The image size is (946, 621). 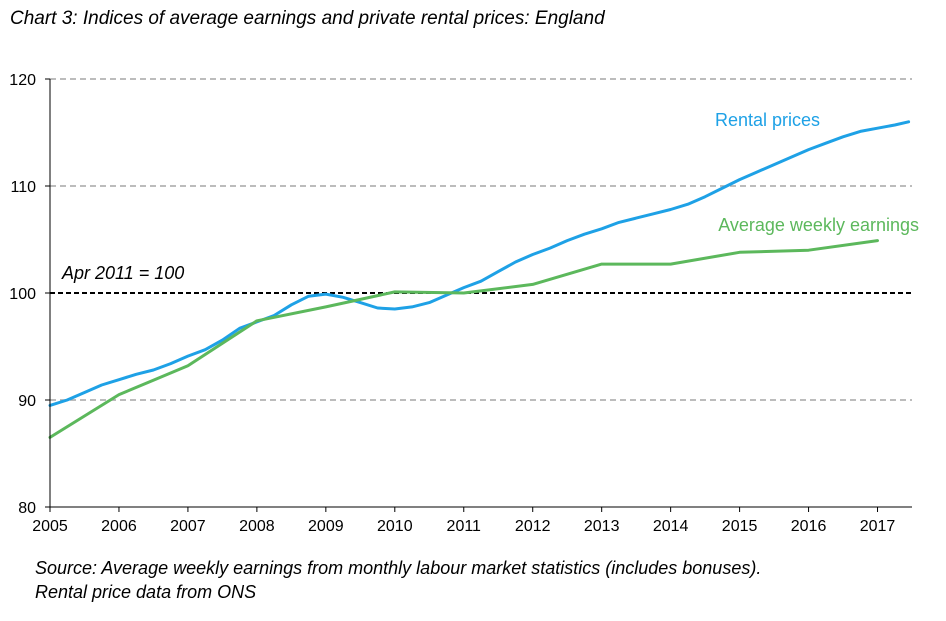 What do you see at coordinates (464, 526) in the screenshot?
I see `x-tick-label: 2011` at bounding box center [464, 526].